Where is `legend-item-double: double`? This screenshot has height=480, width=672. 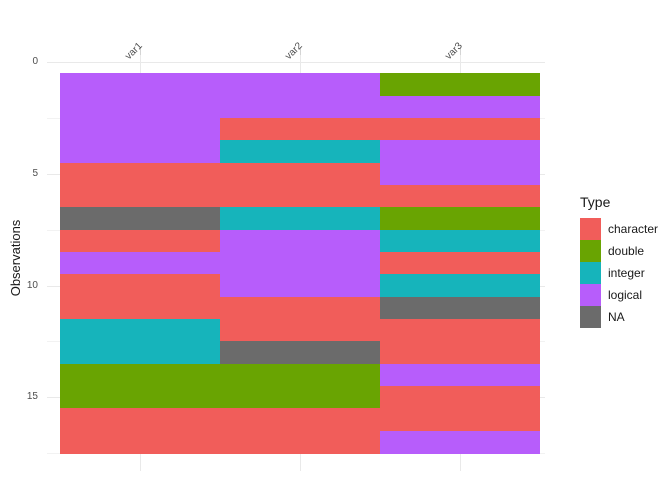
legend-item-double: double is located at coordinates (619, 251).